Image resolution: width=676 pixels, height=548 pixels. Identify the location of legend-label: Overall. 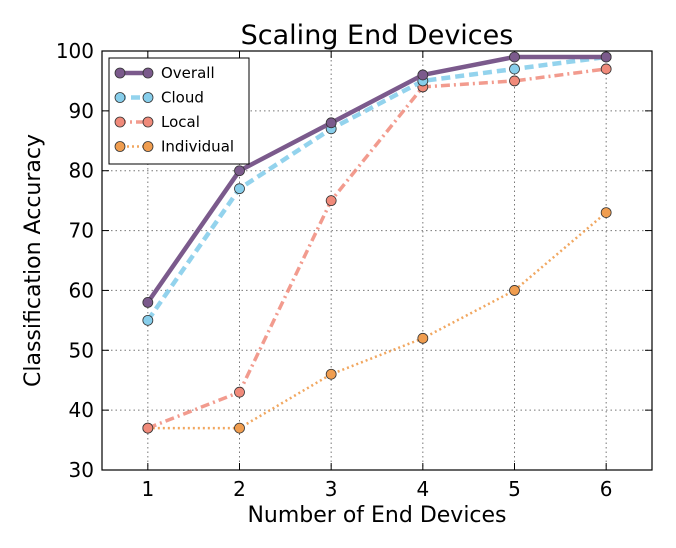
(188, 73).